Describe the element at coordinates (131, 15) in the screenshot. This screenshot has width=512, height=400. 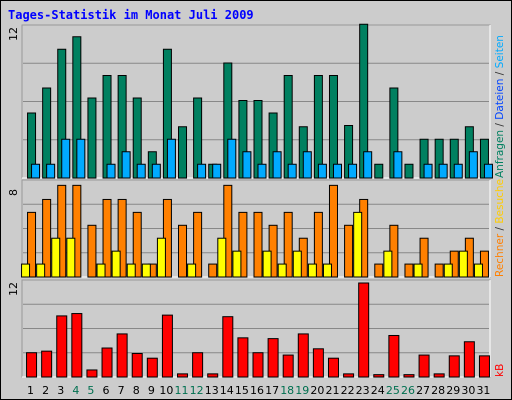
I see `chart-title: Tages-Statistik im Monat Juli 2009` at that location.